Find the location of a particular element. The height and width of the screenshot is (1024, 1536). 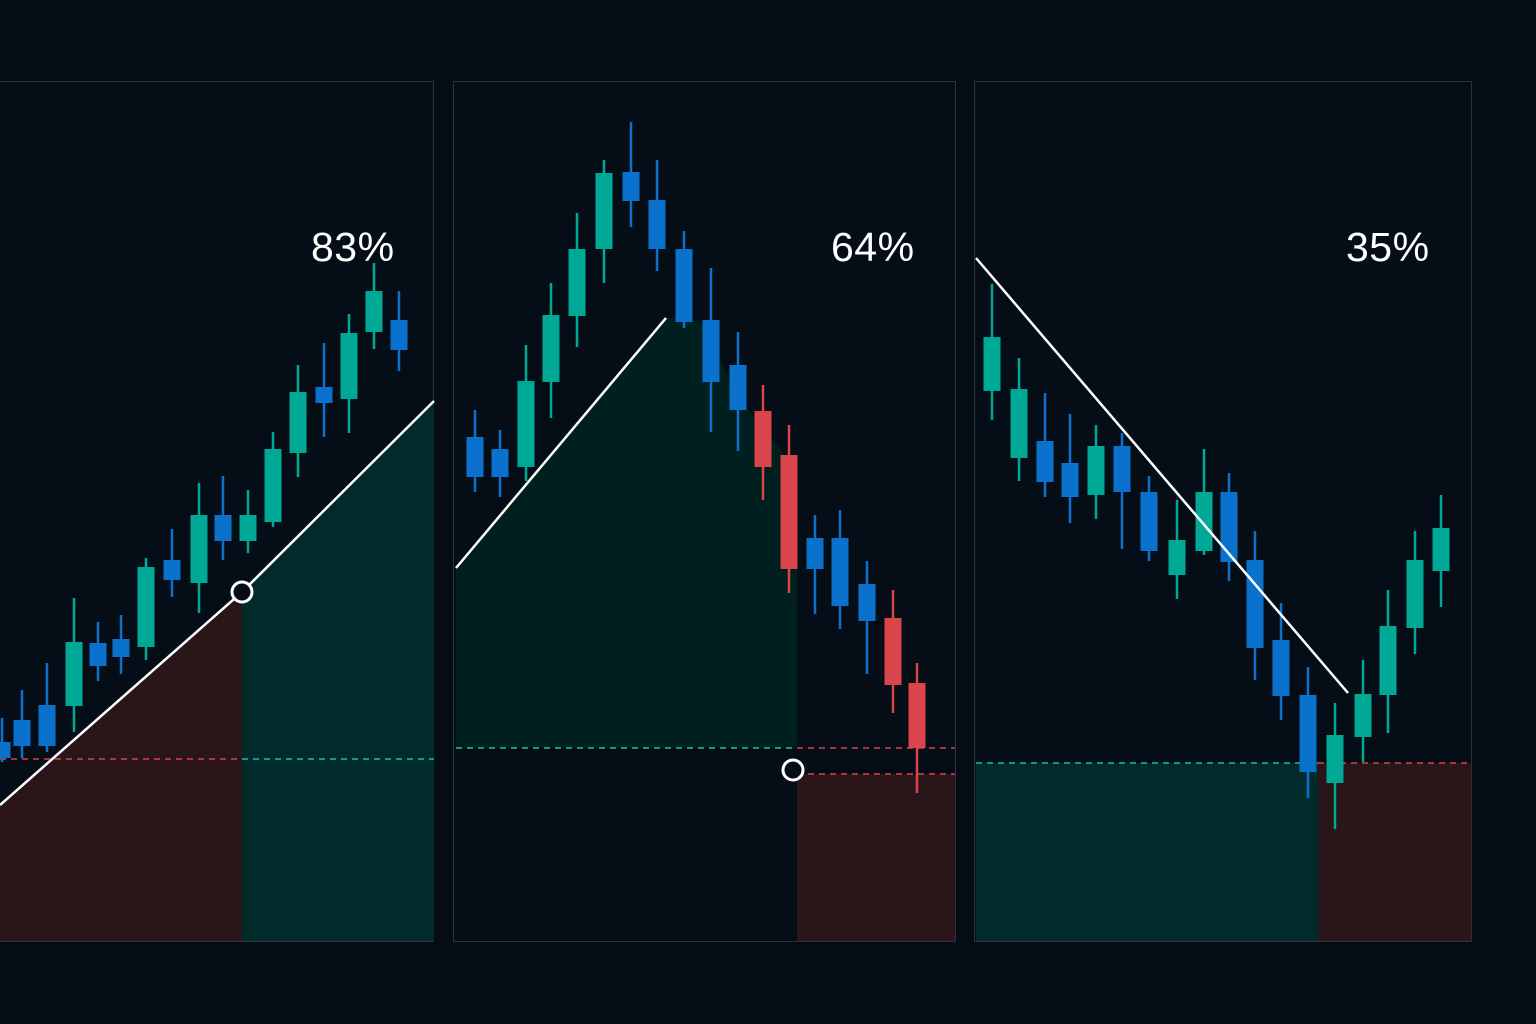

probability-label: 83% is located at coordinates (353, 247).